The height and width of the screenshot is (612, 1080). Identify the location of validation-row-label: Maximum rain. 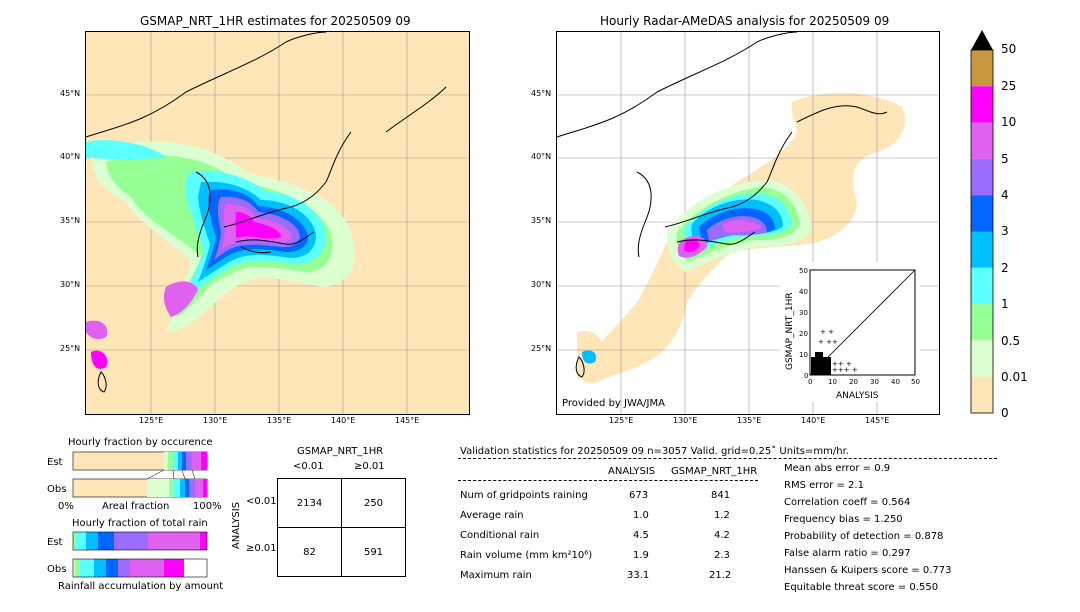
(496, 575).